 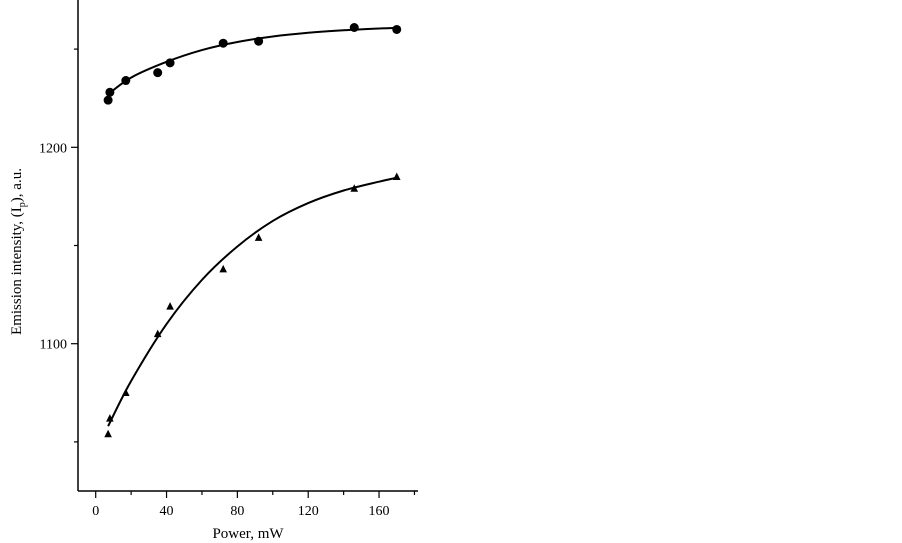 I want to click on x-tick-label: 120, so click(x=308, y=511).